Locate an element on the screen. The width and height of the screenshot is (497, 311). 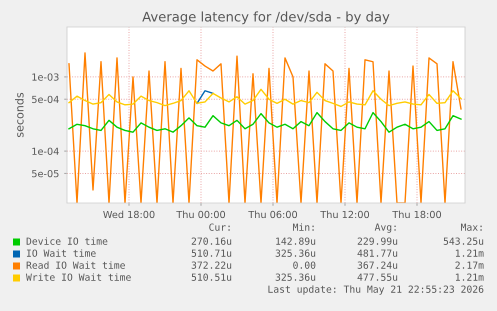
text: 229.99u is located at coordinates (378, 241).